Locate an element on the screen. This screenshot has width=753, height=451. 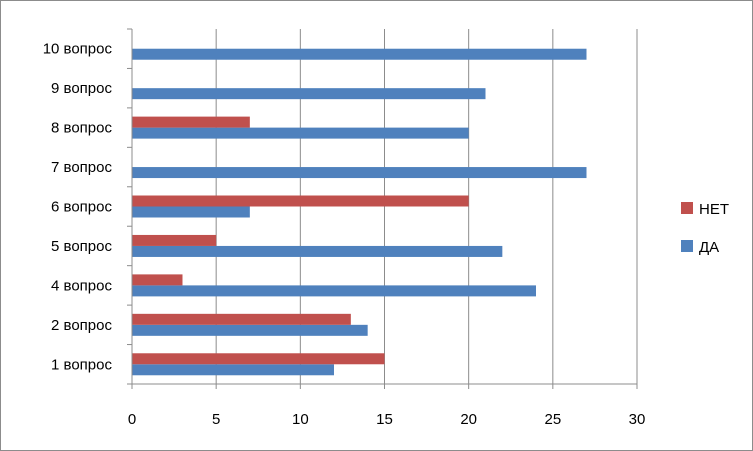
x-tick-label-2: 10 is located at coordinates (300, 419).